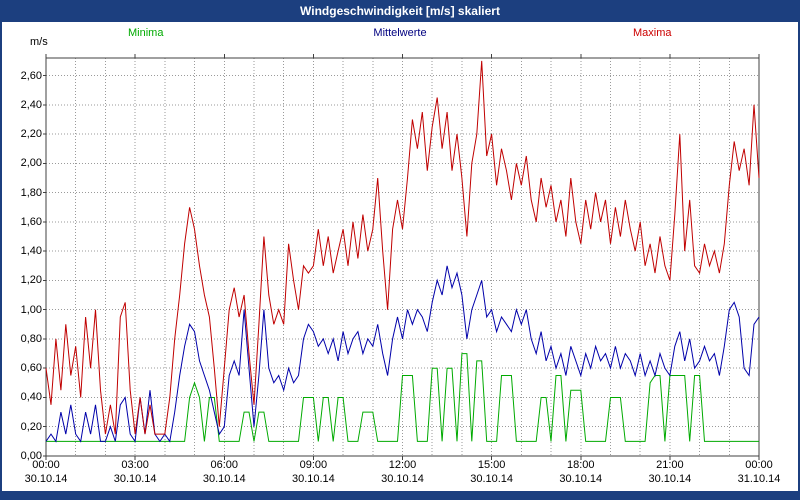 The height and width of the screenshot is (500, 800). What do you see at coordinates (759, 479) in the screenshot?
I see `x-tick-date: 31.10.14` at bounding box center [759, 479].